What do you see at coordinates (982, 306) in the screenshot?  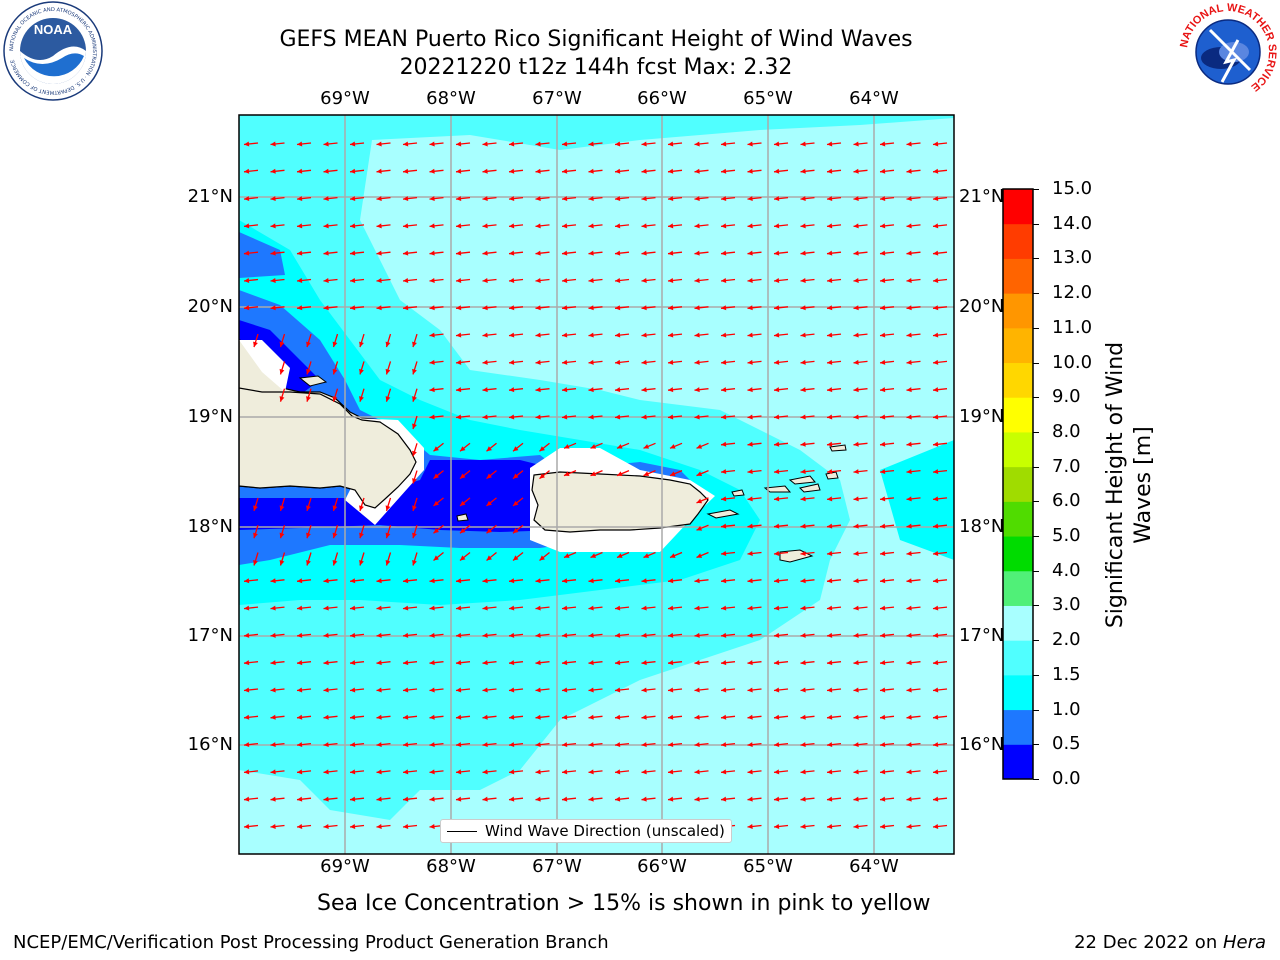 I see `lat-tick-right: 20°N` at bounding box center [982, 306].